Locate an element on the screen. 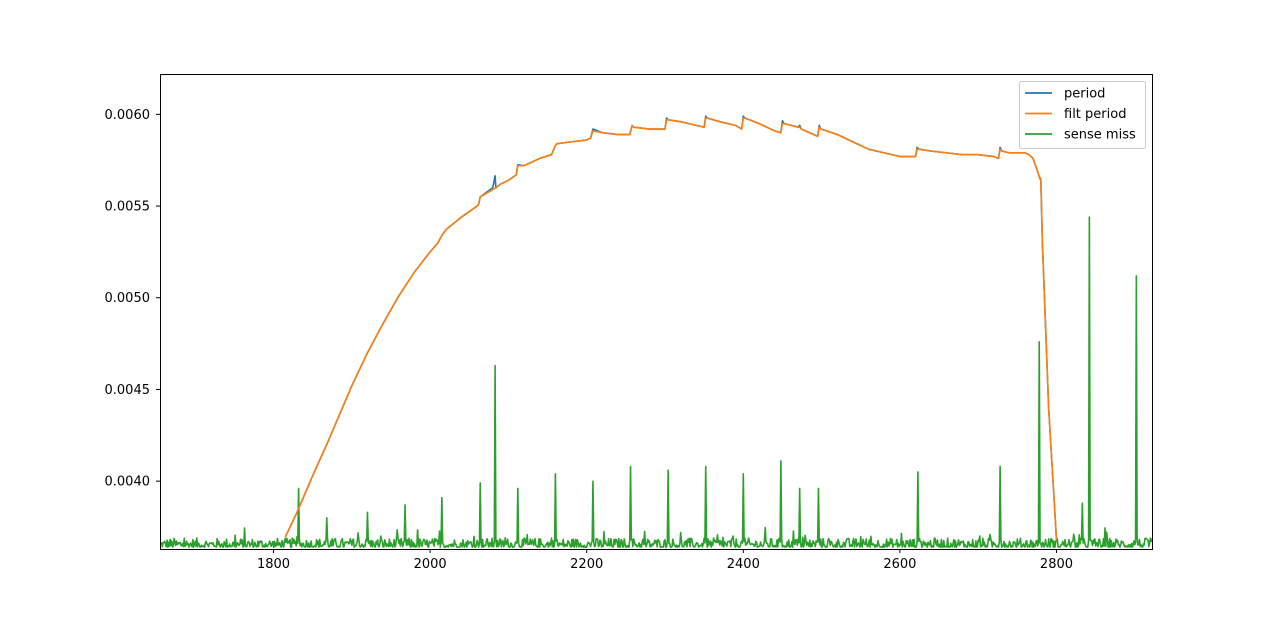 This screenshot has width=1280, height=617. legend: period filt period sense miss is located at coordinates (1082, 115).